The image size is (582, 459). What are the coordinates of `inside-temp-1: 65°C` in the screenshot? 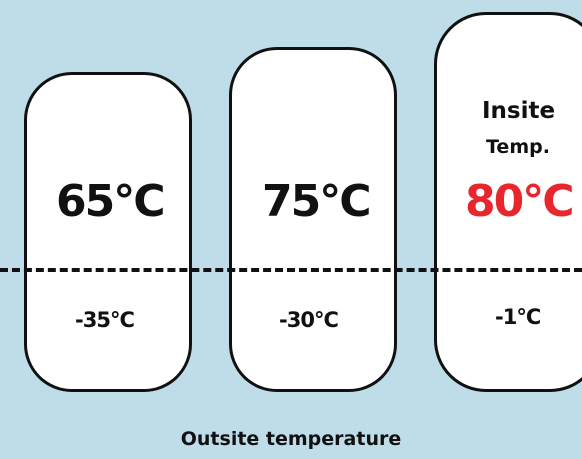 It's located at (111, 201).